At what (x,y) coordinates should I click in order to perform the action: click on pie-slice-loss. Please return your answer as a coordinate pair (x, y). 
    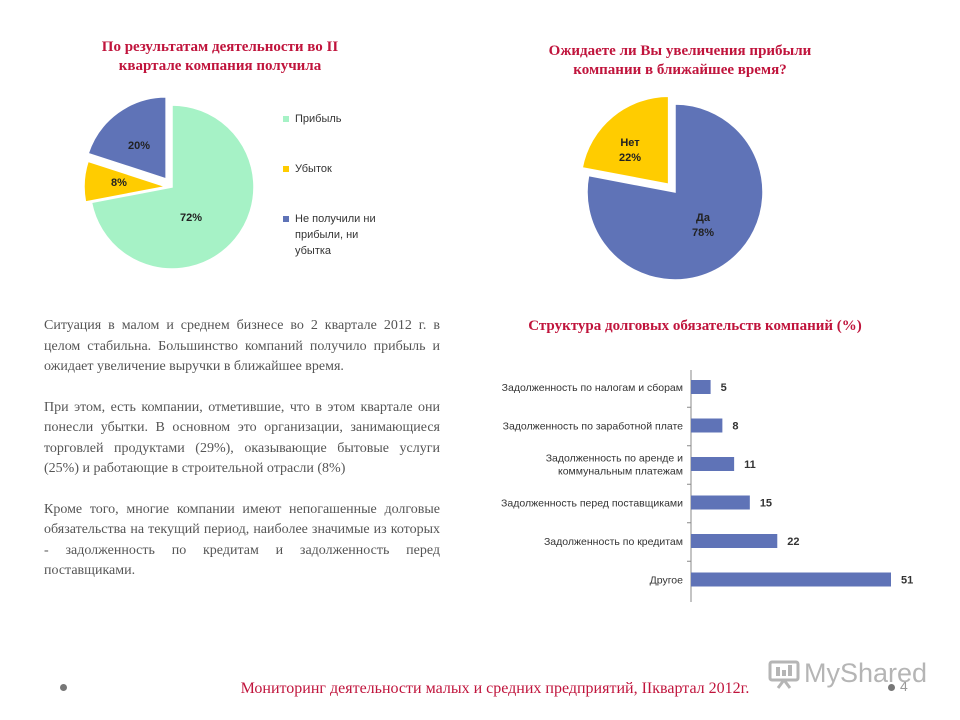
    Looking at the image, I should click on (125, 181).